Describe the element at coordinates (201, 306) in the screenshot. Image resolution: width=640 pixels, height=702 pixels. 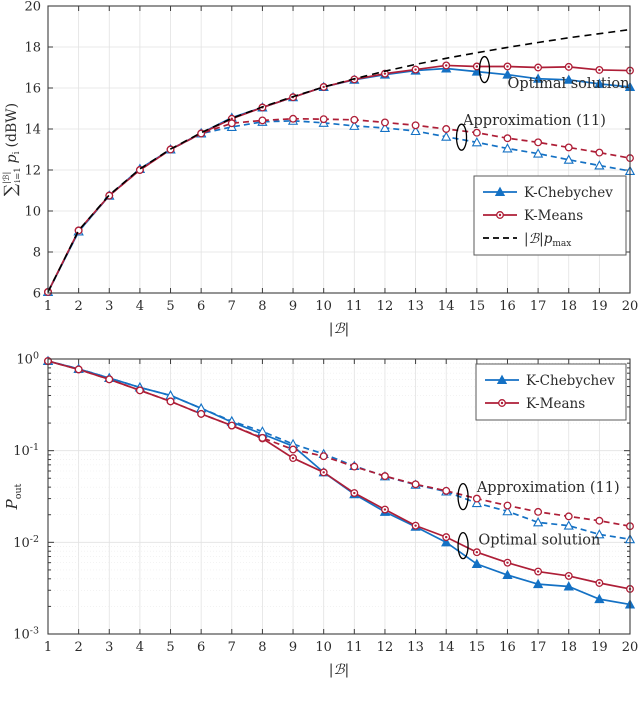
I see `x-tick-label: 6` at that location.